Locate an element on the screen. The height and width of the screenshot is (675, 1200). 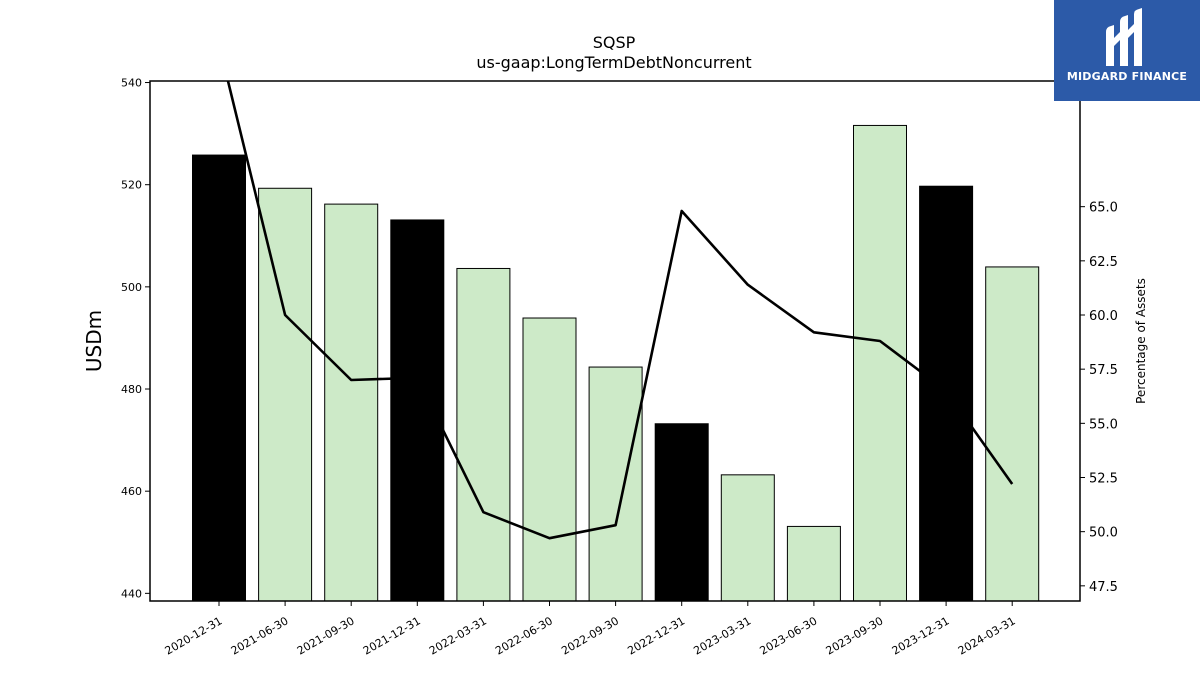
x-tick-label: 2022-09-30 is located at coordinates (590, 635).